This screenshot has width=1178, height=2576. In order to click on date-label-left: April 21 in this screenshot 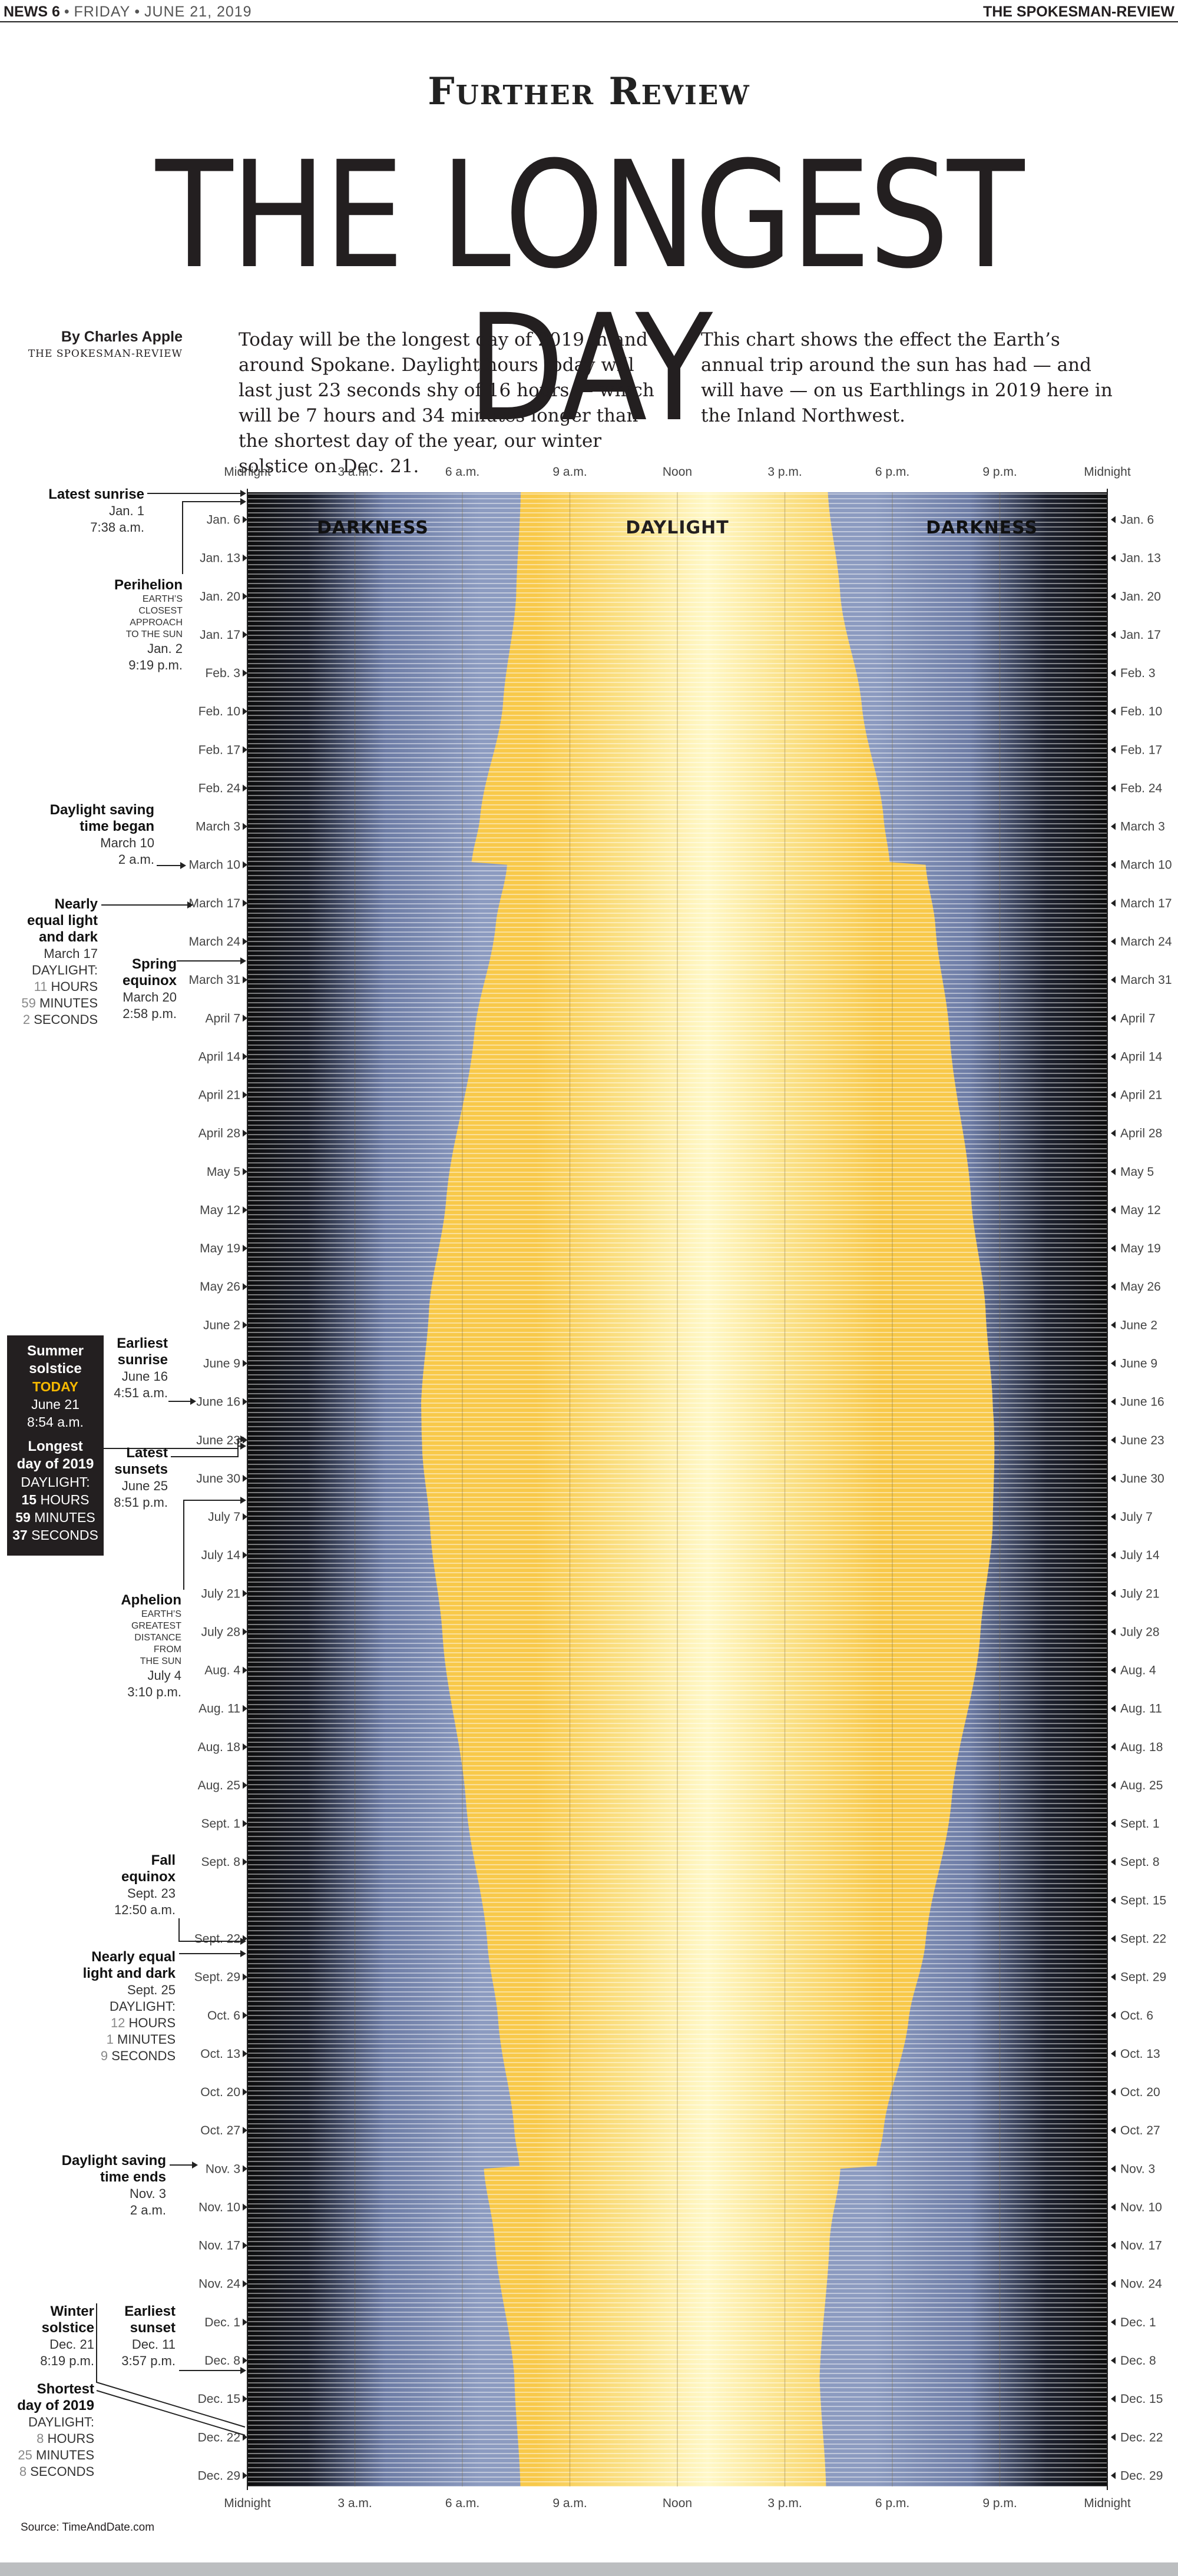, I will do `click(219, 1095)`.